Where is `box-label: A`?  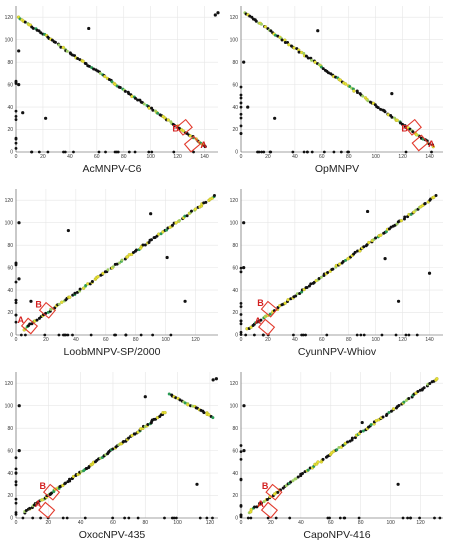 box-label: A is located at coordinates (260, 504).